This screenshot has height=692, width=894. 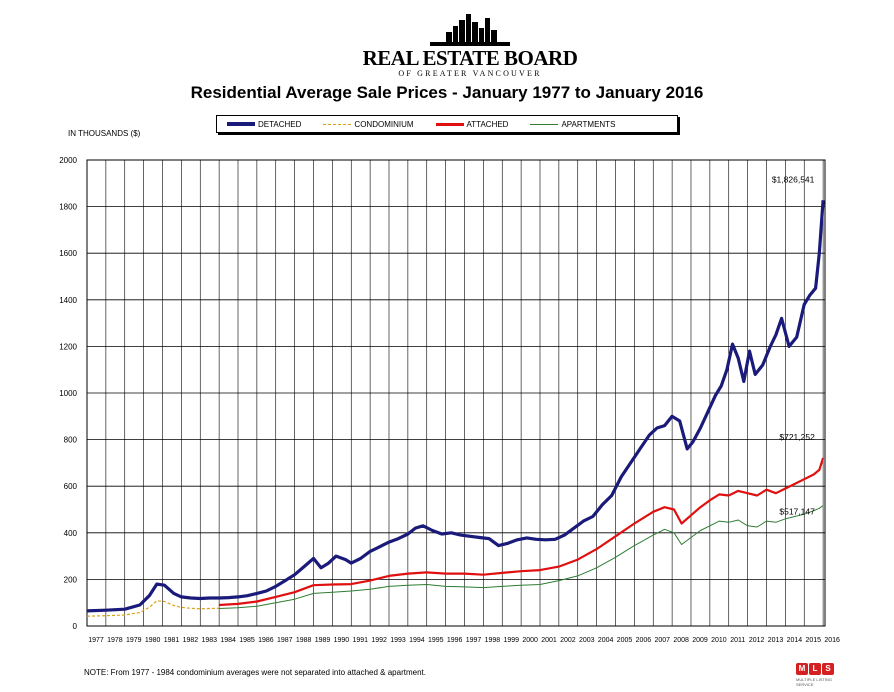 I want to click on x-tick-label: 2001, so click(x=549, y=640).